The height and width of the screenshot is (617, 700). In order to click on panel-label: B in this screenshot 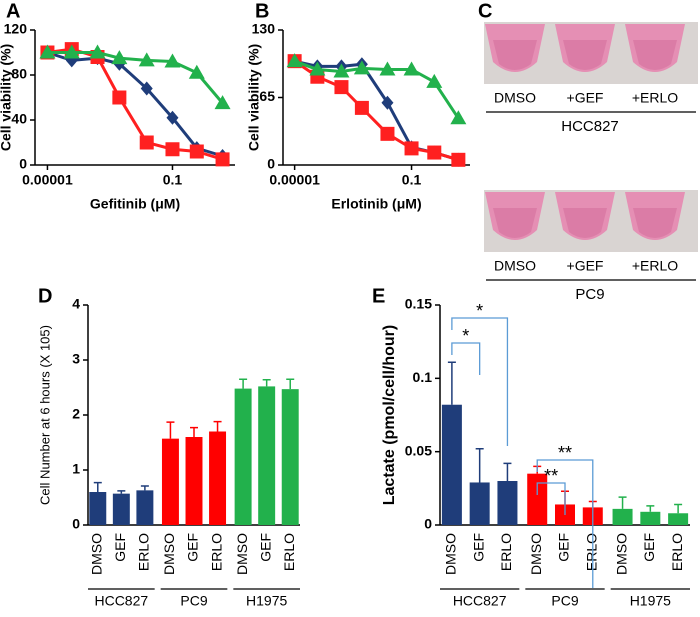, I will do `click(262, 11)`.